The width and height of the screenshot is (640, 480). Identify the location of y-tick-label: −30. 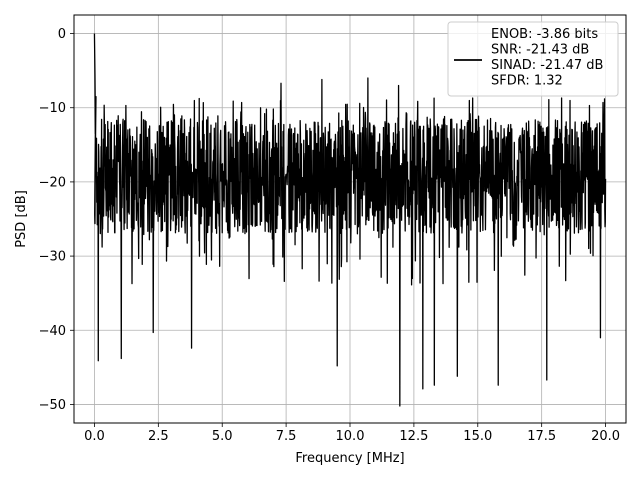
(52, 257).